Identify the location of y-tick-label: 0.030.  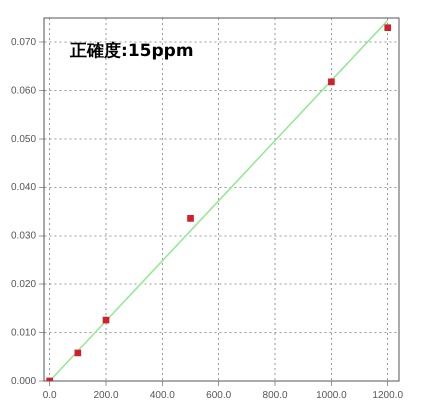
(23, 236).